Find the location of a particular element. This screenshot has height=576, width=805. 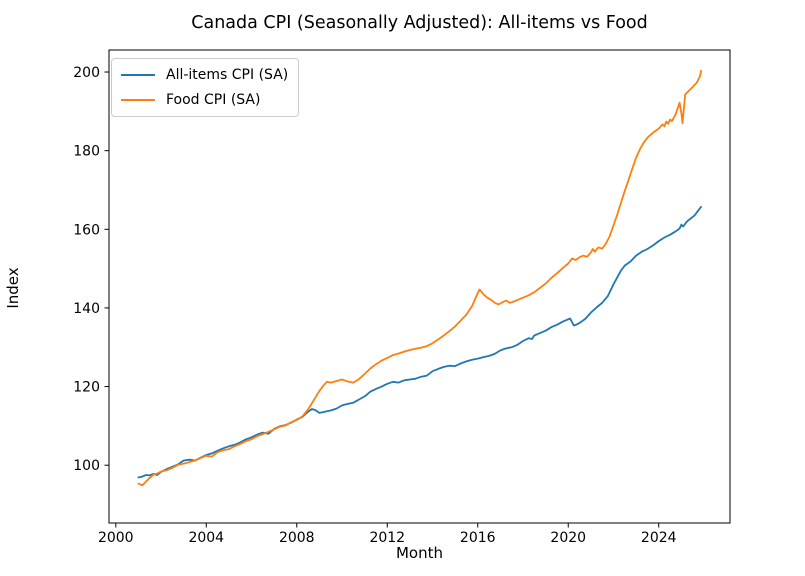

x-tick-label: 2024 is located at coordinates (659, 538).